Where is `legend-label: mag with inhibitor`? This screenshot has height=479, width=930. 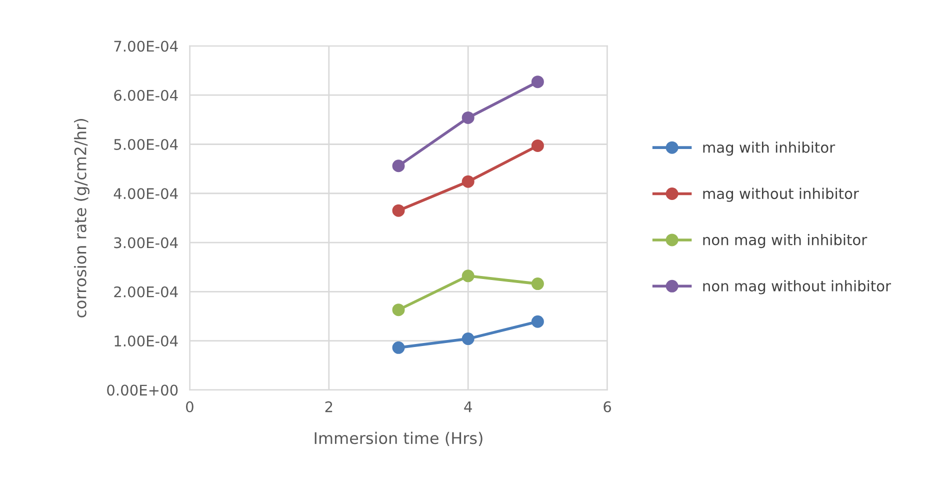
legend-label: mag with inhibitor is located at coordinates (769, 149).